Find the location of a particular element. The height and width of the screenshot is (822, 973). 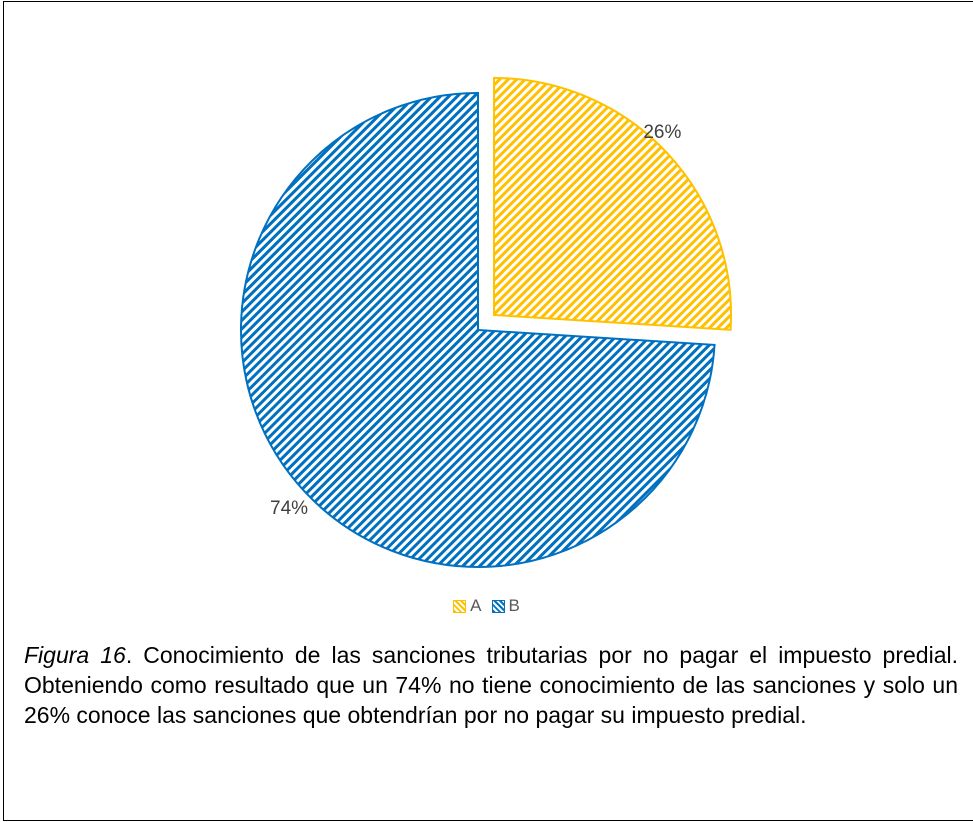

legend-label-b: B is located at coordinates (514, 605).